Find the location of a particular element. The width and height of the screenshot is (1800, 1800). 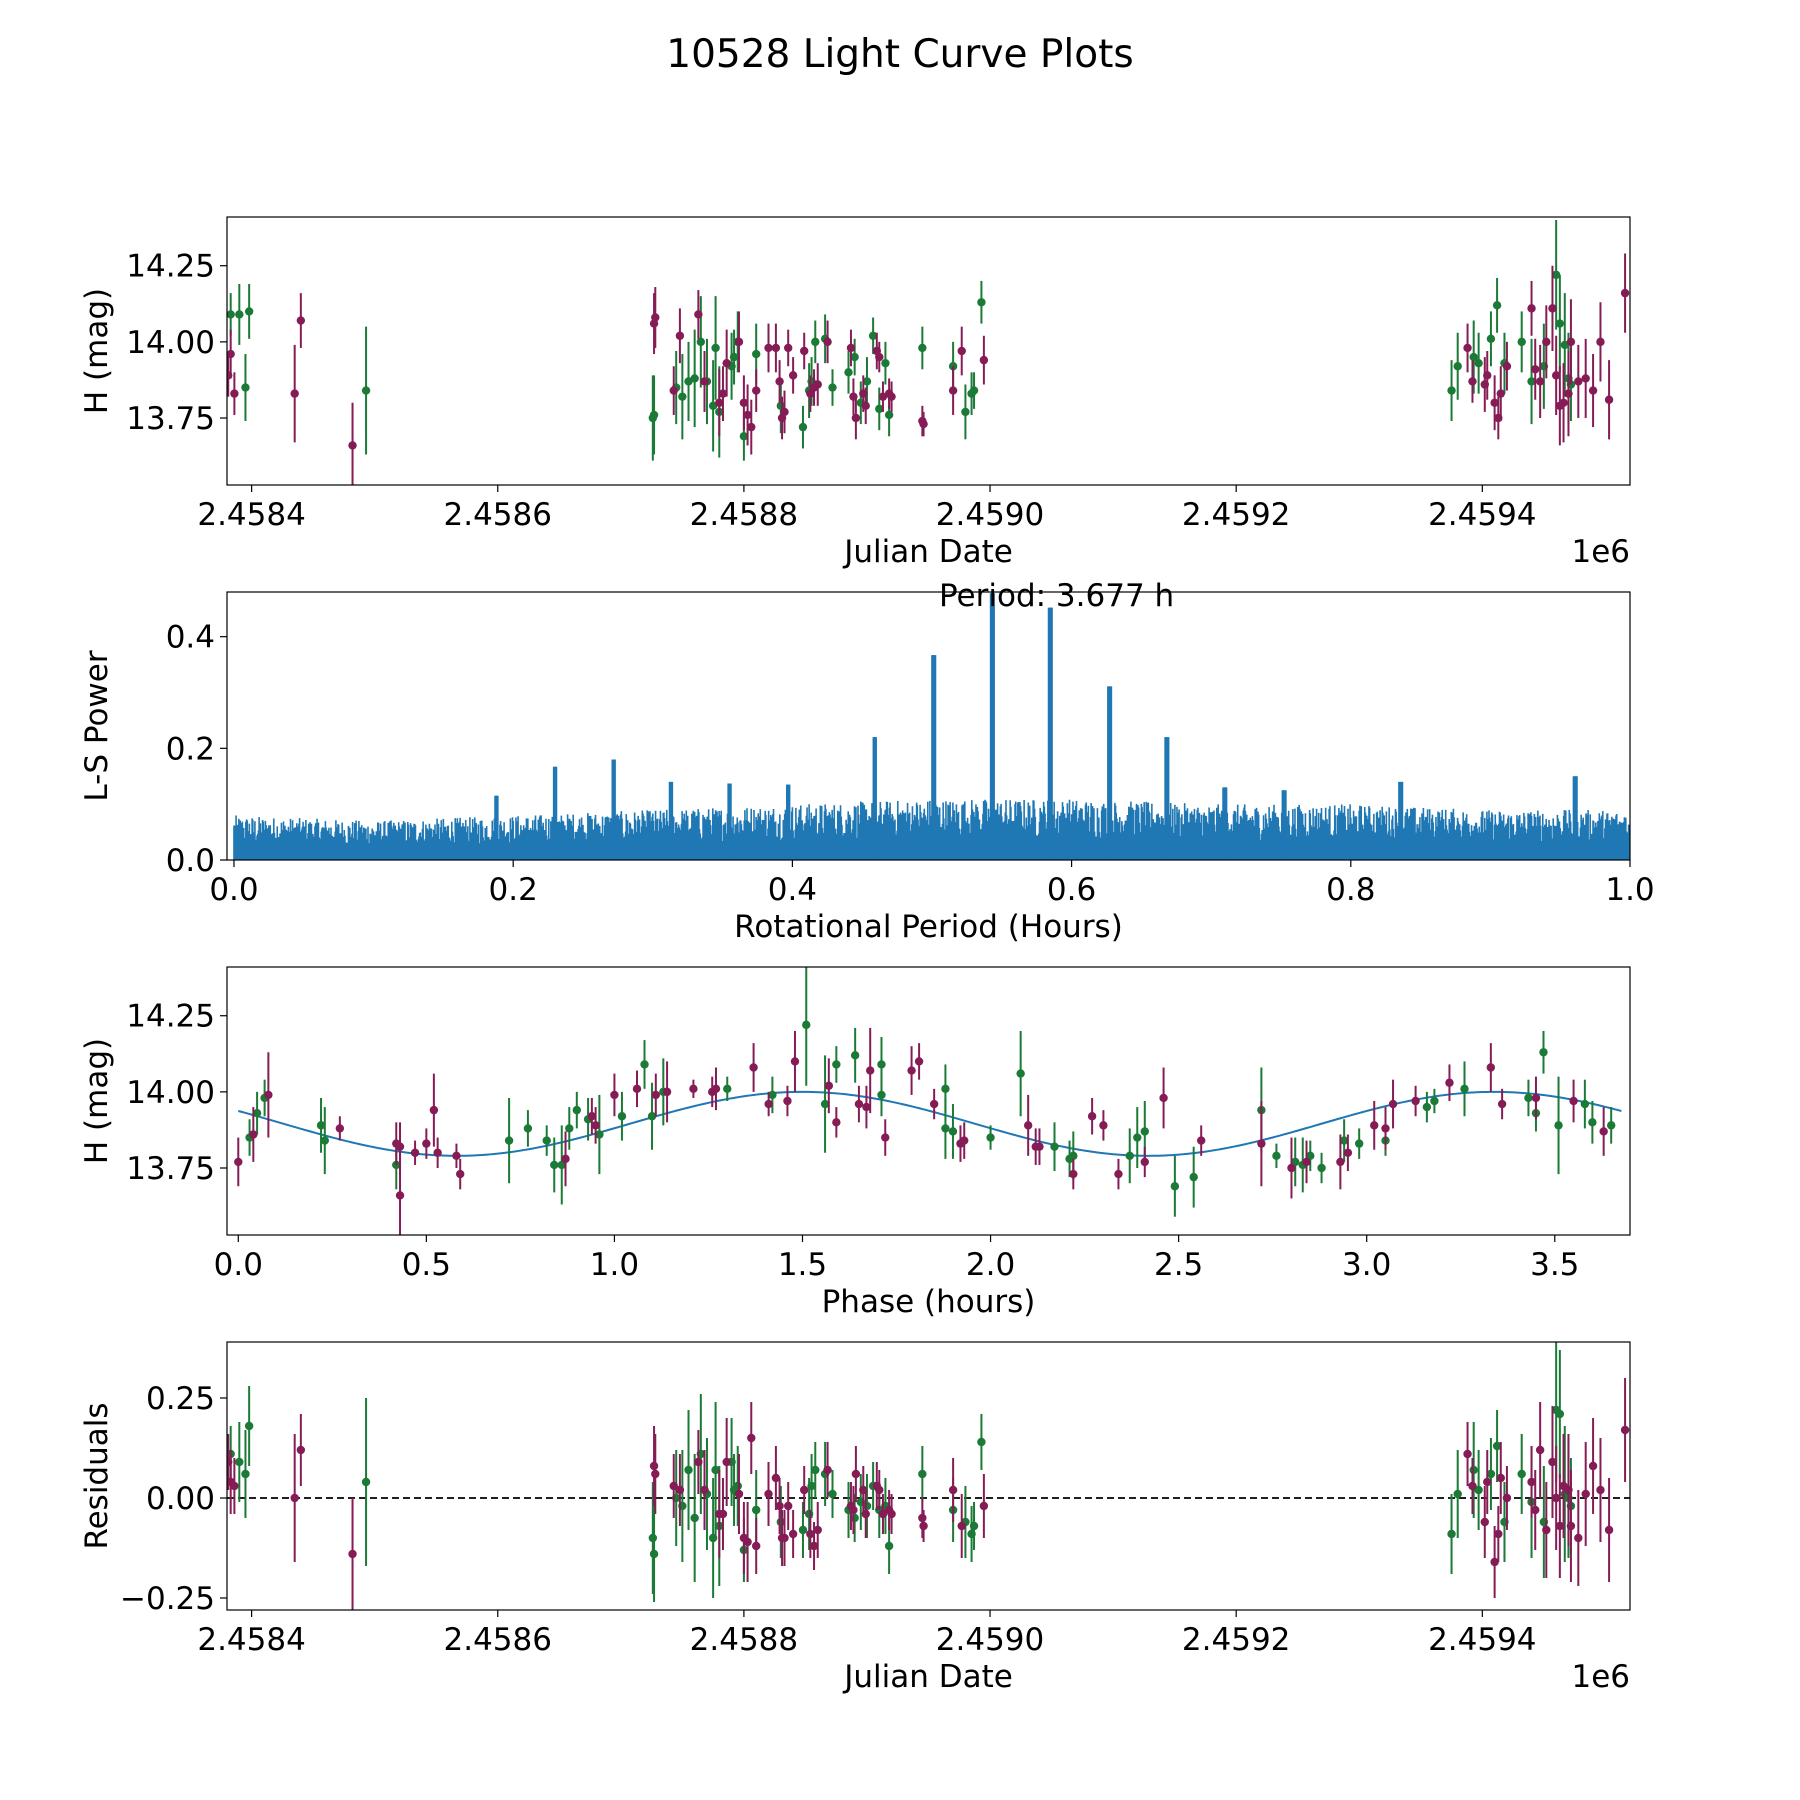

x-tick-label: 2.0 is located at coordinates (990, 1265).